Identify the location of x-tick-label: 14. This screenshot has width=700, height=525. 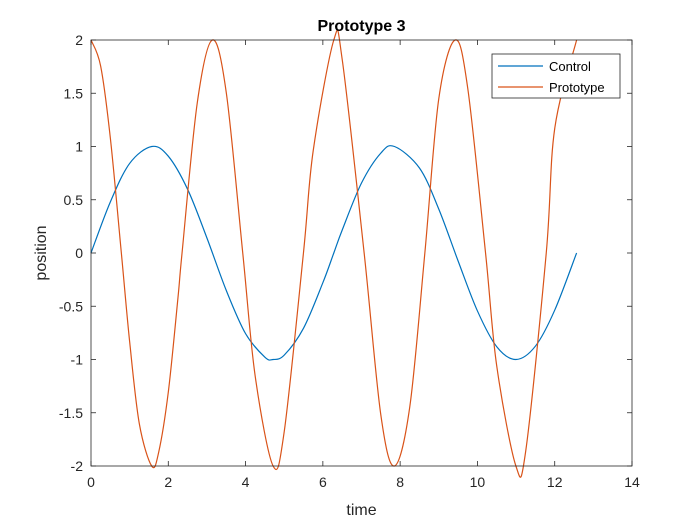
(632, 482).